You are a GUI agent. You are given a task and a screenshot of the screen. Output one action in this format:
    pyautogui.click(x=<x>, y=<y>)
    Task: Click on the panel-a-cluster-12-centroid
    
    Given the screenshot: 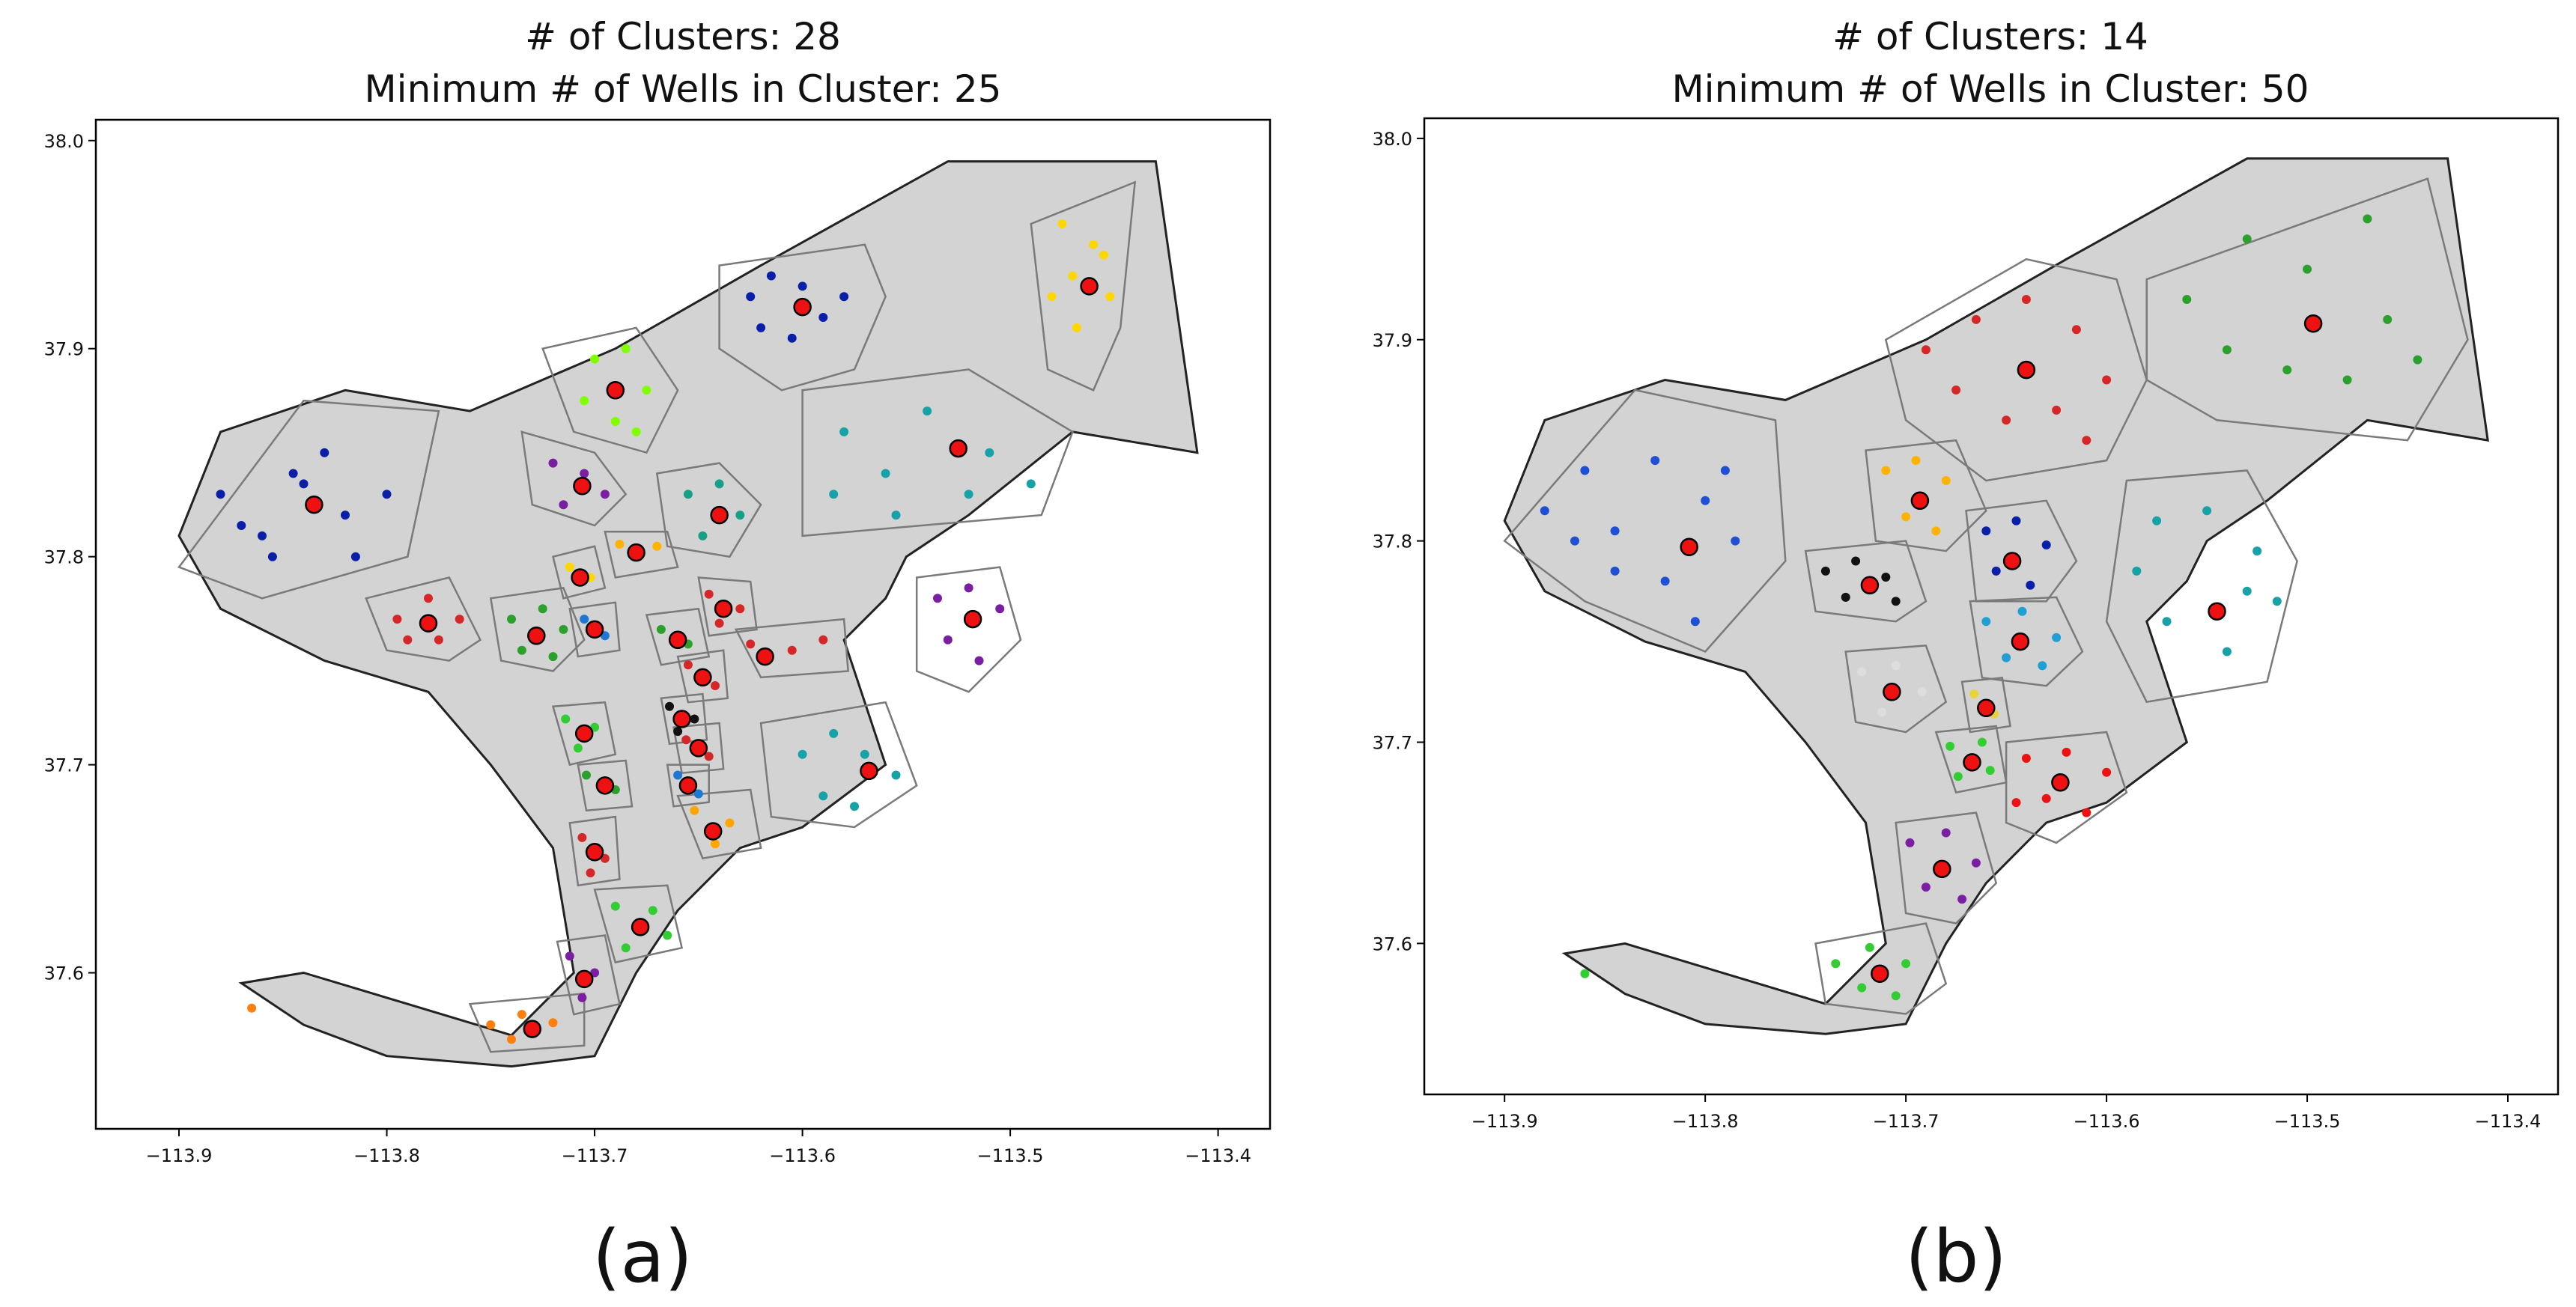 What is the action you would take?
    pyautogui.click(x=594, y=629)
    